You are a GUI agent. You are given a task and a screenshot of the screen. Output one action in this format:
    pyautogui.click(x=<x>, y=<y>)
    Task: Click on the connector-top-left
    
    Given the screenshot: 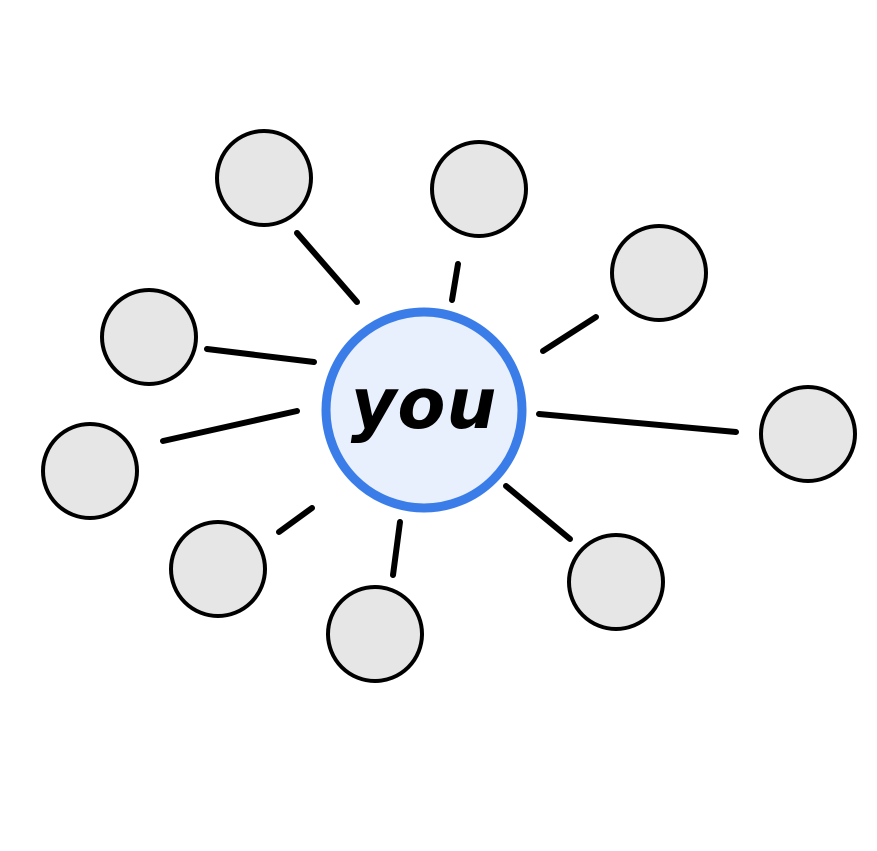 What is the action you would take?
    pyautogui.click(x=327, y=267)
    